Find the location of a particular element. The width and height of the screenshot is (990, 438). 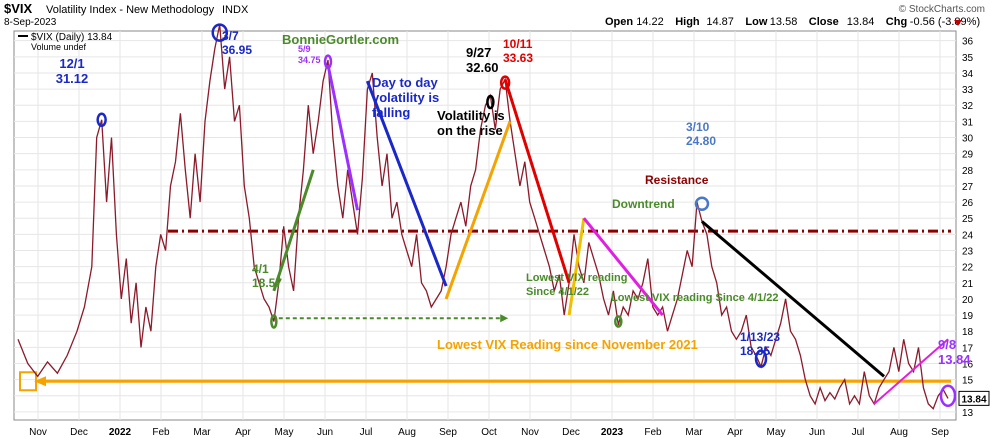

annotation-value: 24.80 is located at coordinates (701, 141).